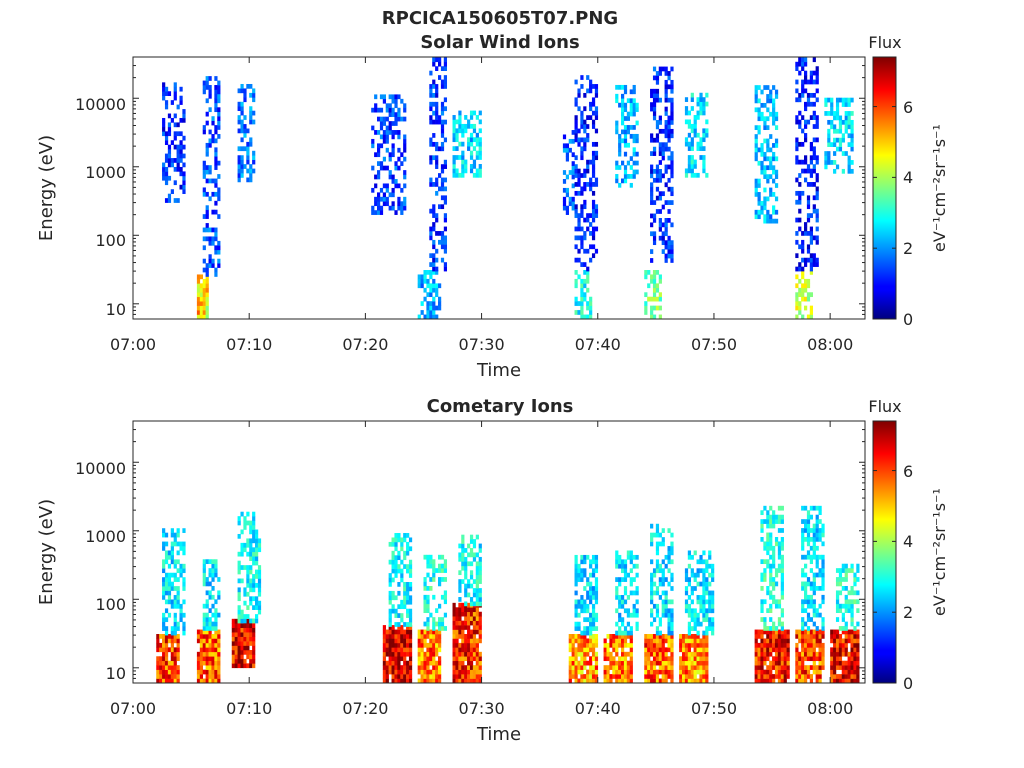 Image resolution: width=1024 pixels, height=768 pixels. What do you see at coordinates (908, 683) in the screenshot?
I see `colorbar-tick-label: 0` at bounding box center [908, 683].